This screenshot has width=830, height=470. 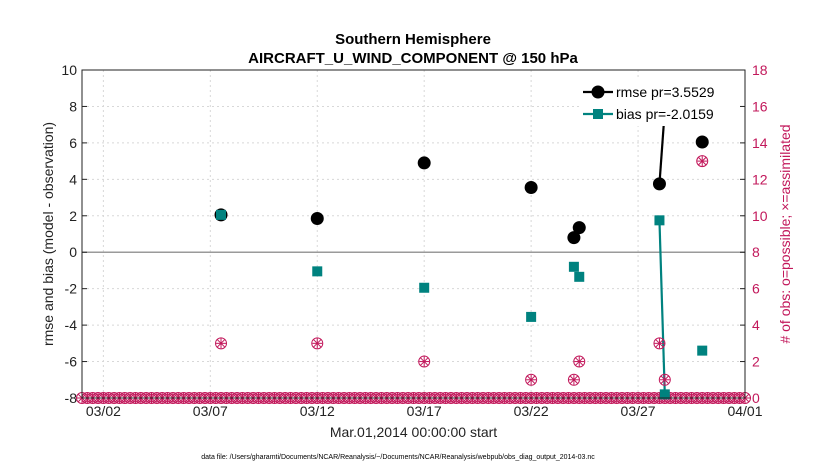 I want to click on y-tick-label: -8, so click(x=71, y=398).